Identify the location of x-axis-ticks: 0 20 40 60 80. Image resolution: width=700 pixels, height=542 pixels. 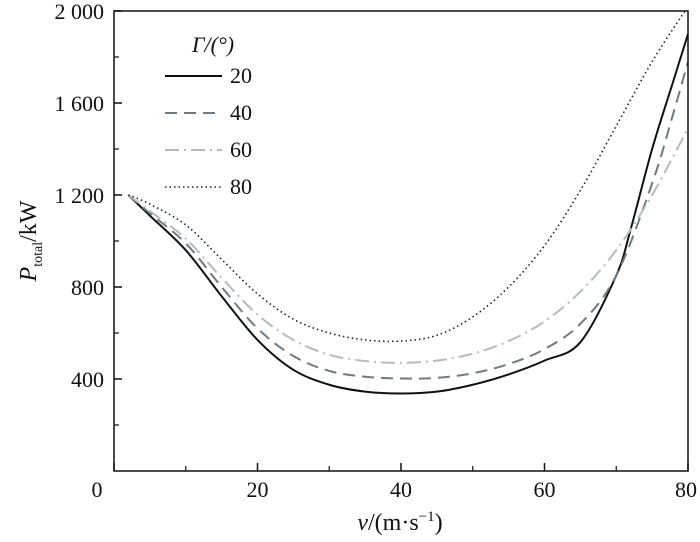
(394, 482).